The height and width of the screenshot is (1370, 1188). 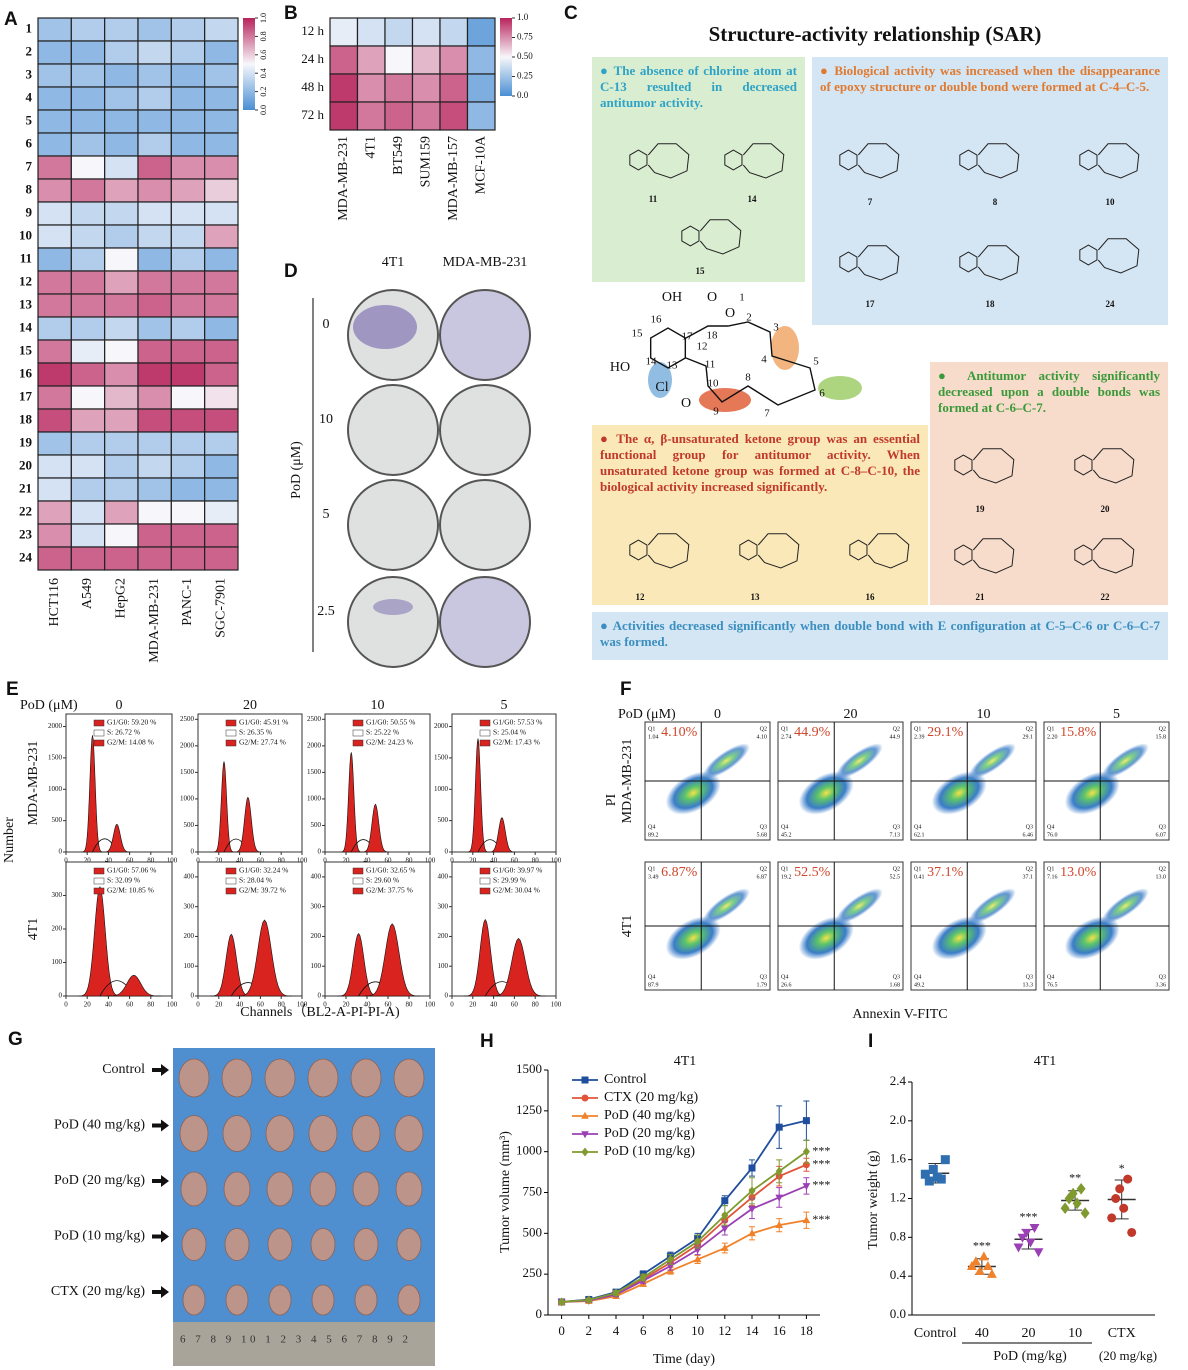 What do you see at coordinates (485, 622) in the screenshot?
I see `plate` at bounding box center [485, 622].